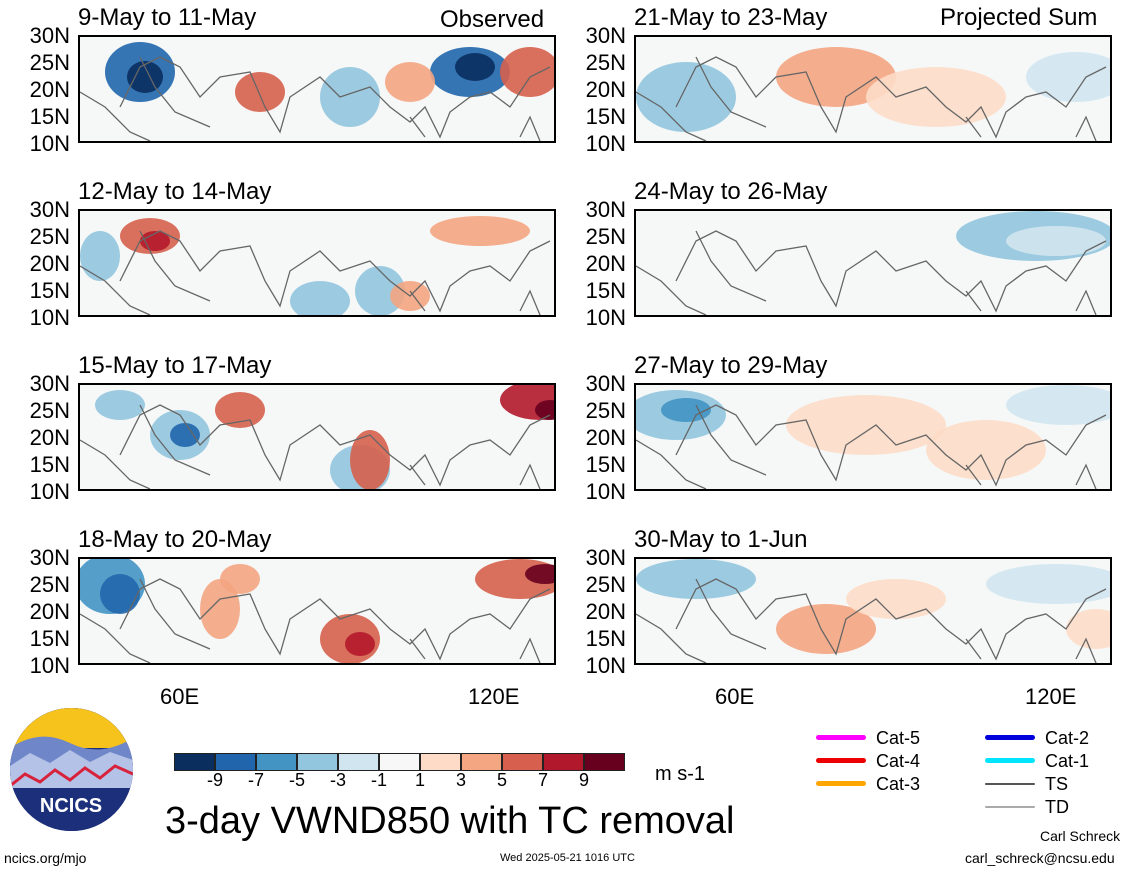 This screenshot has width=1135, height=872. What do you see at coordinates (71, 769) in the screenshot?
I see `ncics-logo: NCICS` at bounding box center [71, 769].